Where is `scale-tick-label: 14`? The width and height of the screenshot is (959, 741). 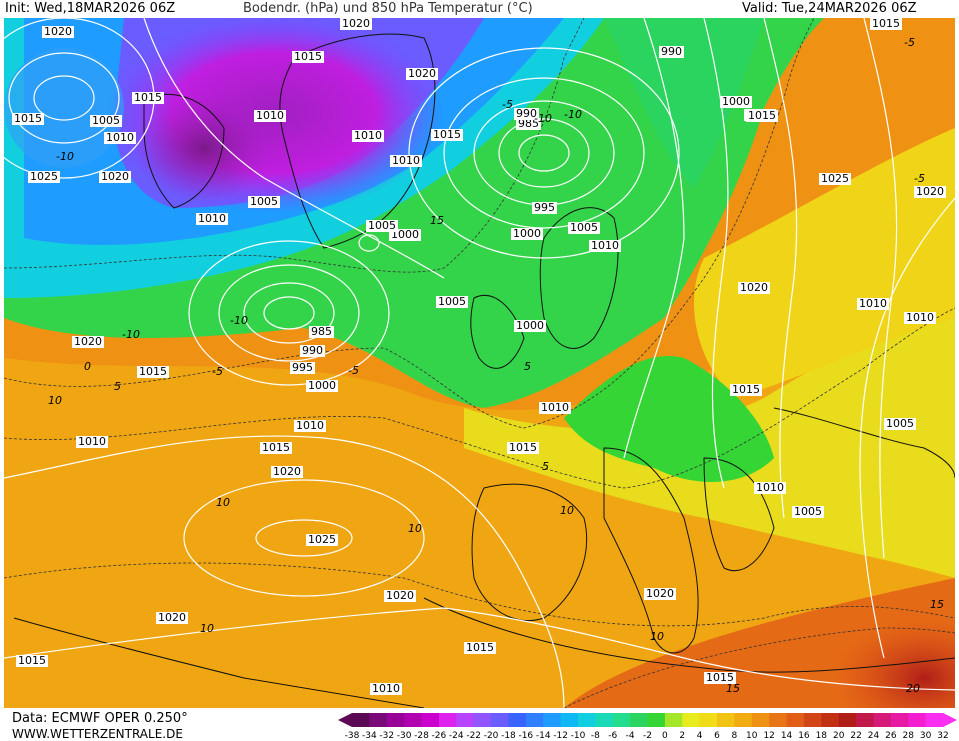
scale-tick-label: 14 is located at coordinates (786, 736).